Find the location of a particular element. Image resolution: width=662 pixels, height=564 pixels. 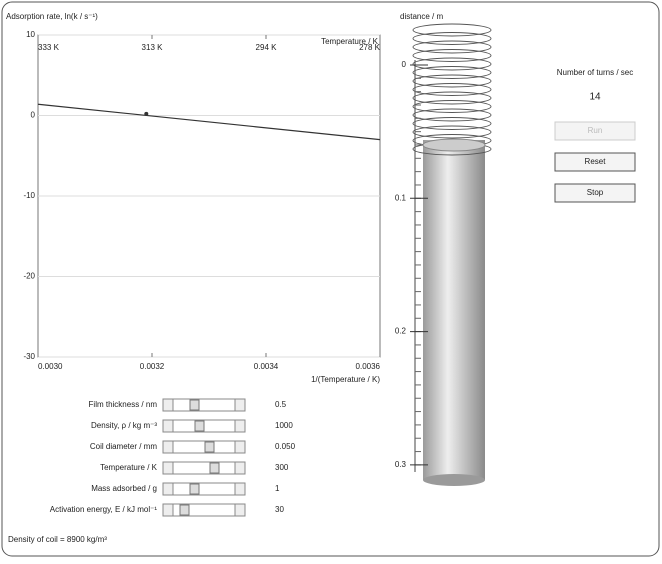

control-value: 1000 is located at coordinates (284, 425).